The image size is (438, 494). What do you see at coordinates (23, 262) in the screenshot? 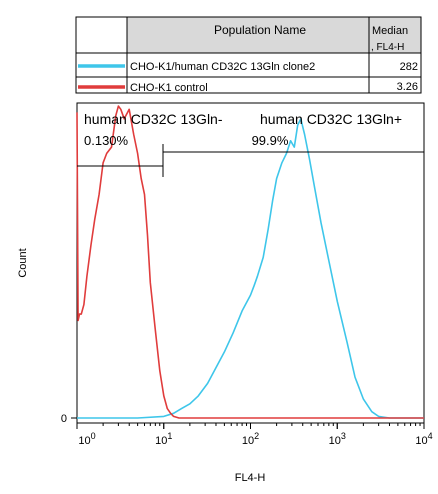
I see `y-axis-label: Count` at bounding box center [23, 262].